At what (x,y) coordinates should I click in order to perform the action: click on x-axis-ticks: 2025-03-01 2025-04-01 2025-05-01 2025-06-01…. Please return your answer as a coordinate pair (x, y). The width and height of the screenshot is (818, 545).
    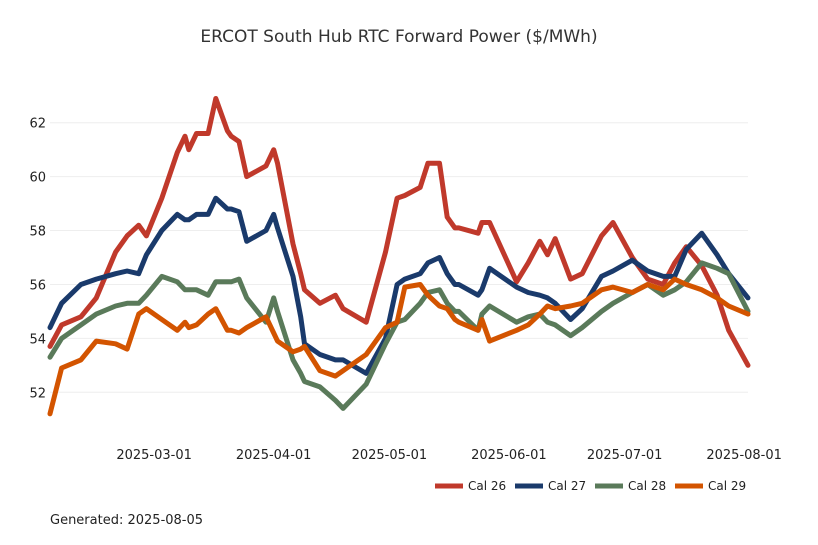
    Looking at the image, I should click on (449, 455).